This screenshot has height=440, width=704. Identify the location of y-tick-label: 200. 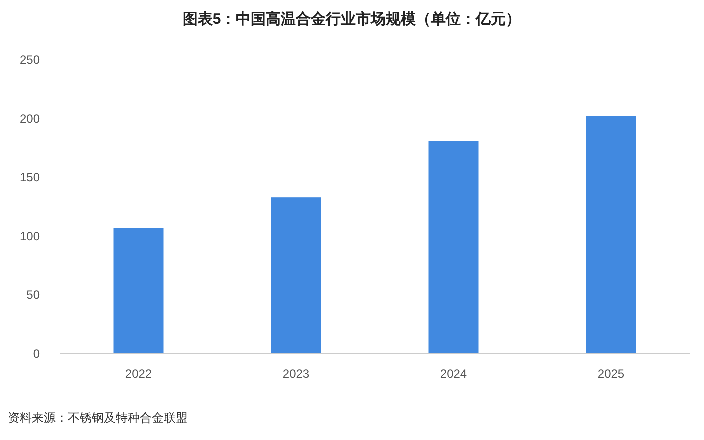
(30, 119).